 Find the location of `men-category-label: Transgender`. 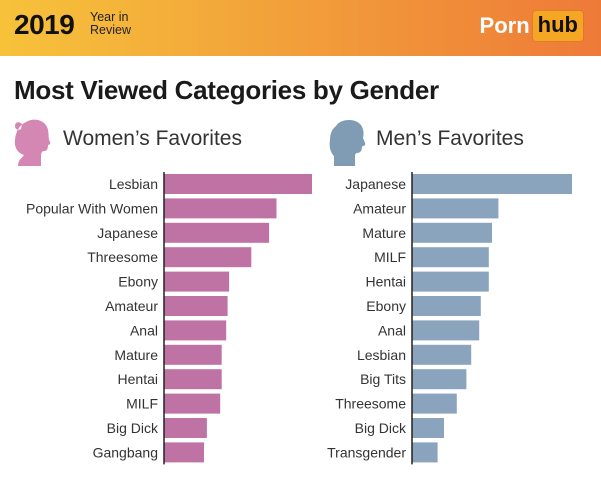

men-category-label: Transgender is located at coordinates (366, 452).